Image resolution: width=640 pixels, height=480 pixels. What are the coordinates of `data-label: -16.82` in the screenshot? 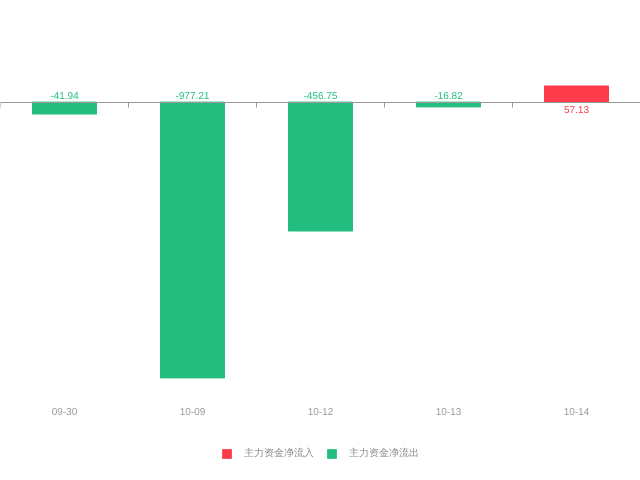 It's located at (449, 96).